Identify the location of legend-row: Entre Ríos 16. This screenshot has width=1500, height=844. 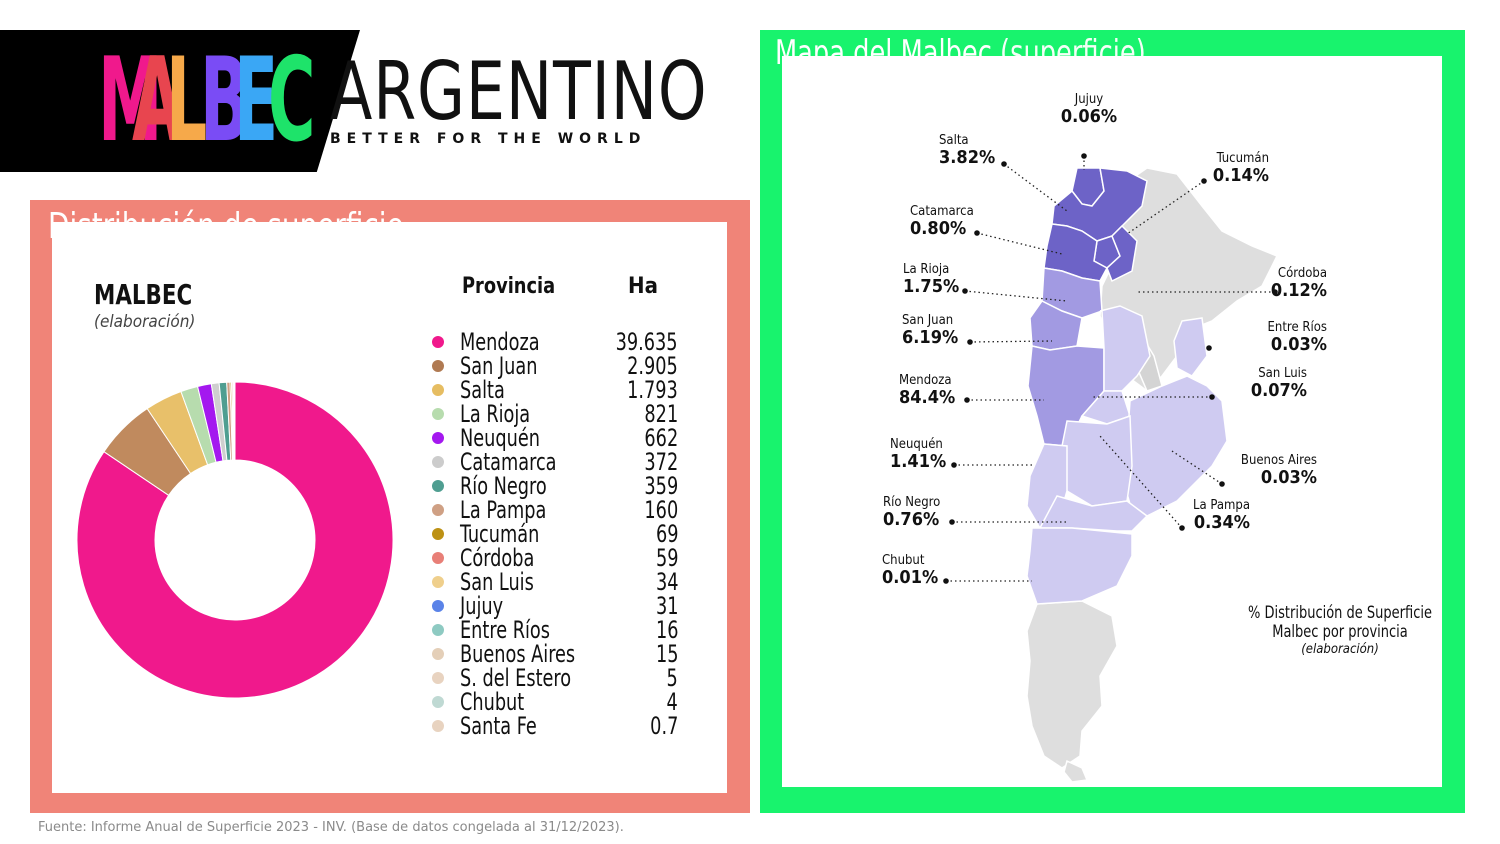
(554, 630).